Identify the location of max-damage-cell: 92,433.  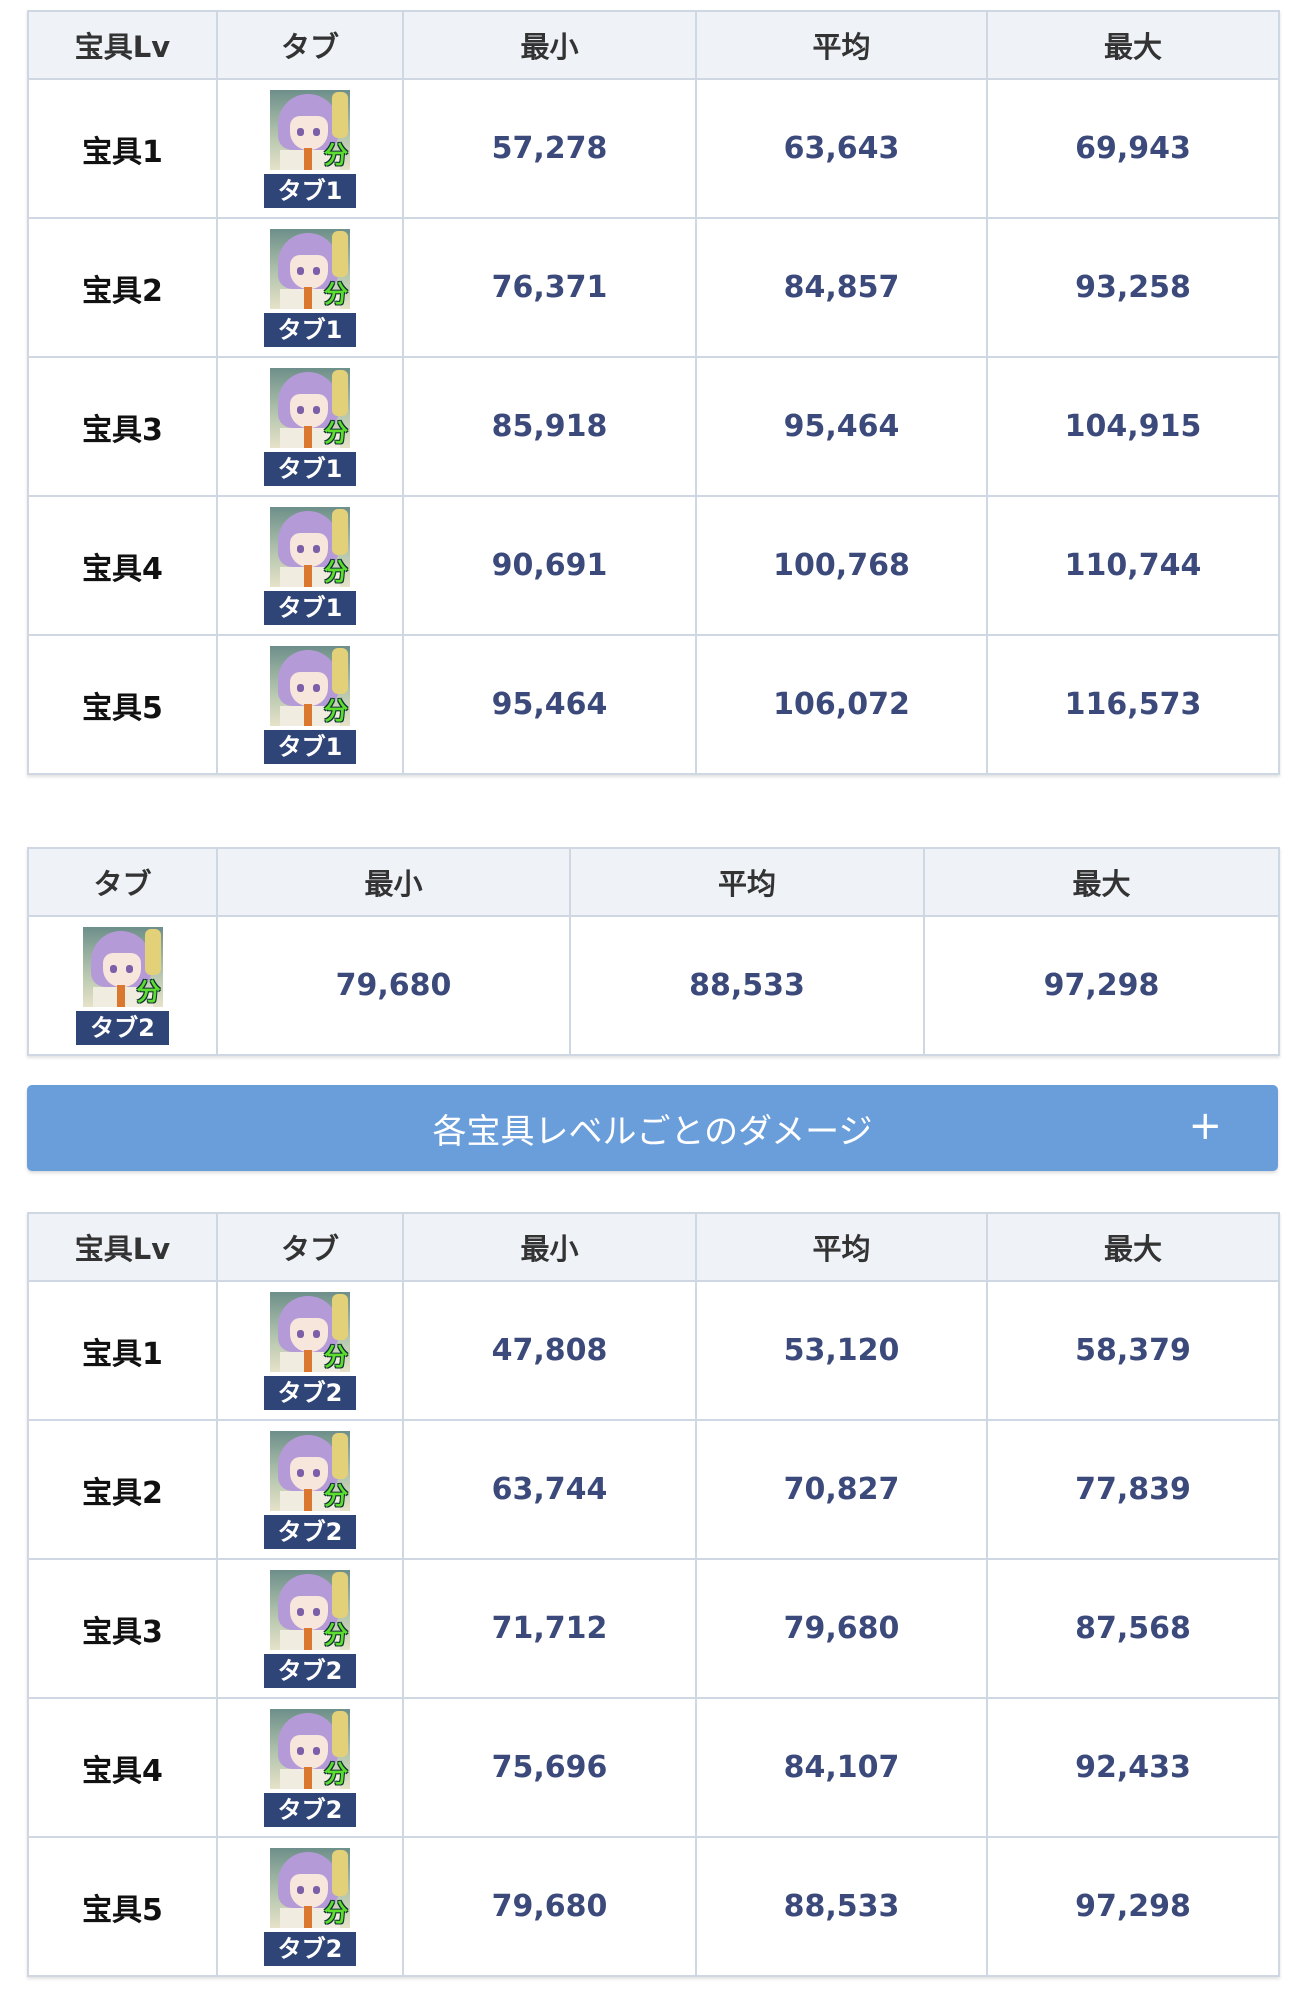
(1133, 1767).